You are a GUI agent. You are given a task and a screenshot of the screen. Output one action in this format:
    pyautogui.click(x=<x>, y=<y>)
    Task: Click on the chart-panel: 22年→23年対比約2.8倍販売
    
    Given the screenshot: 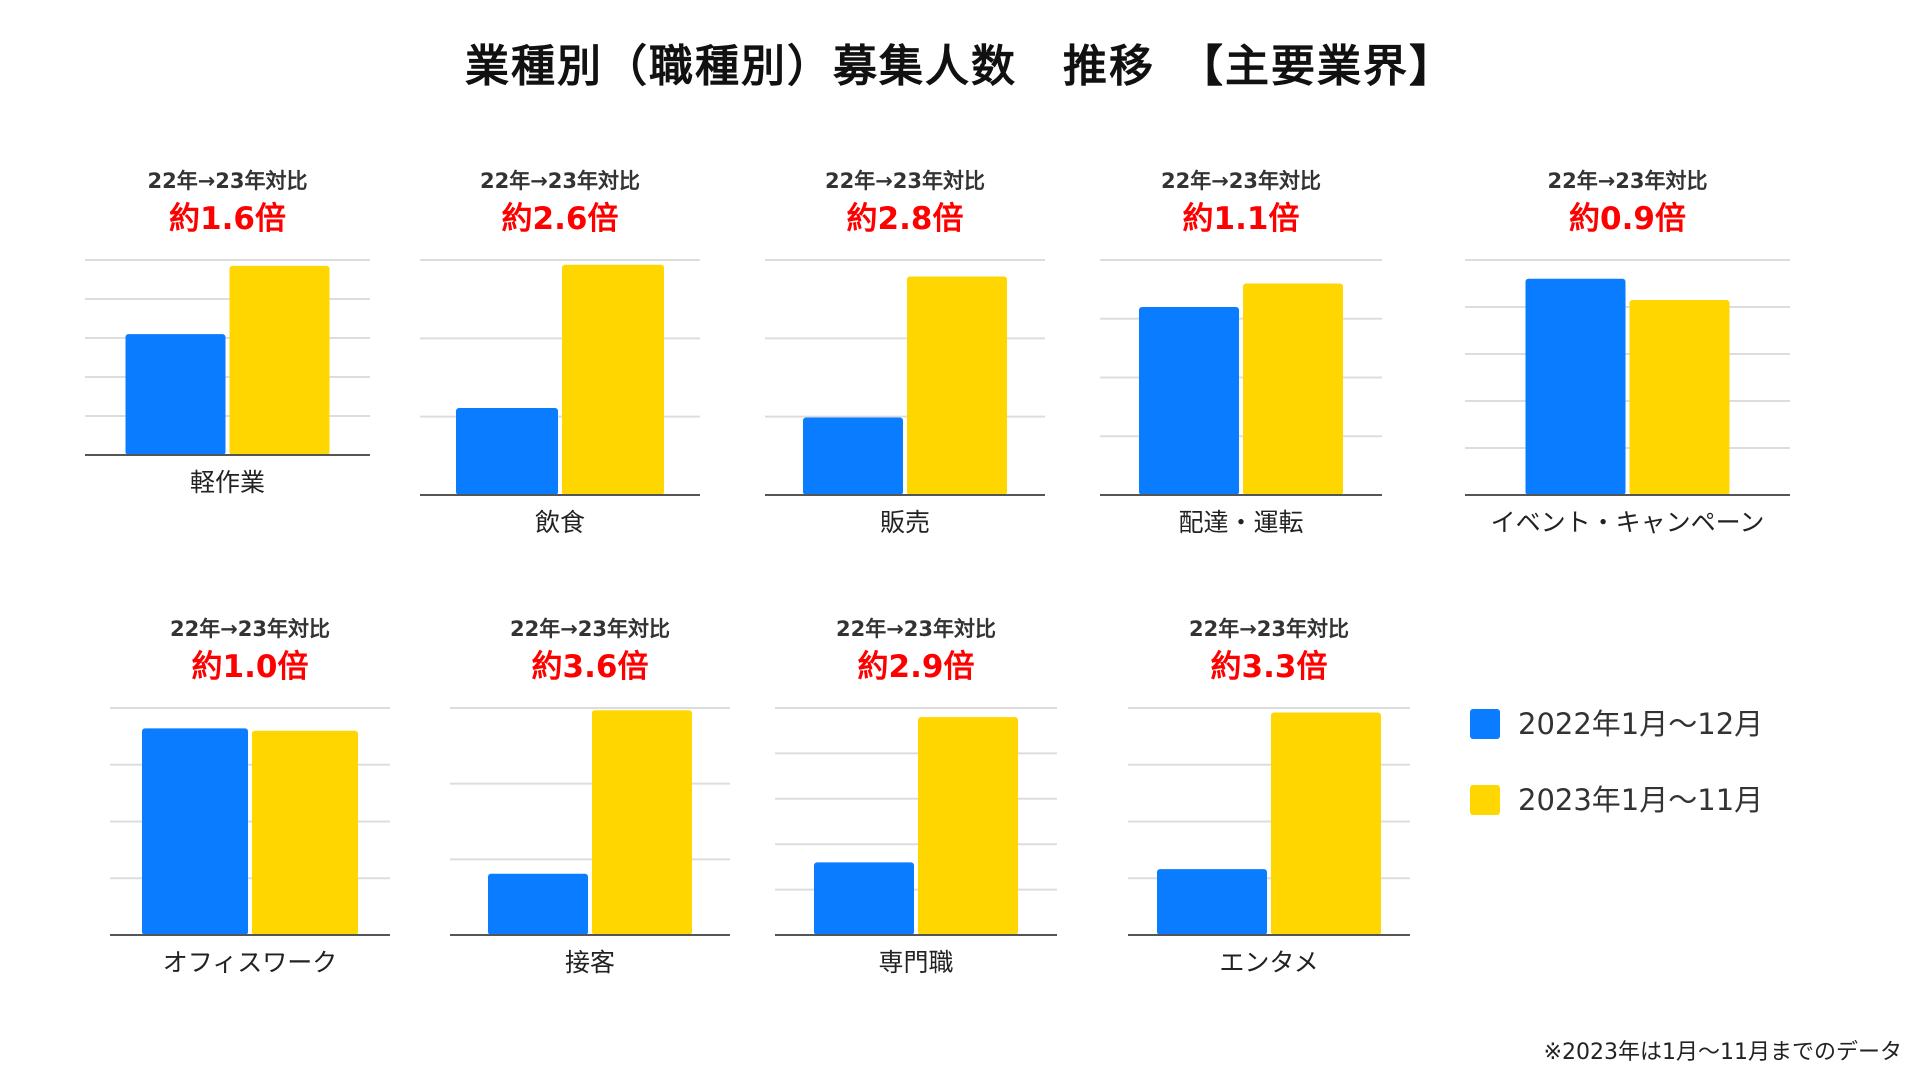 What is the action you would take?
    pyautogui.click(x=905, y=351)
    